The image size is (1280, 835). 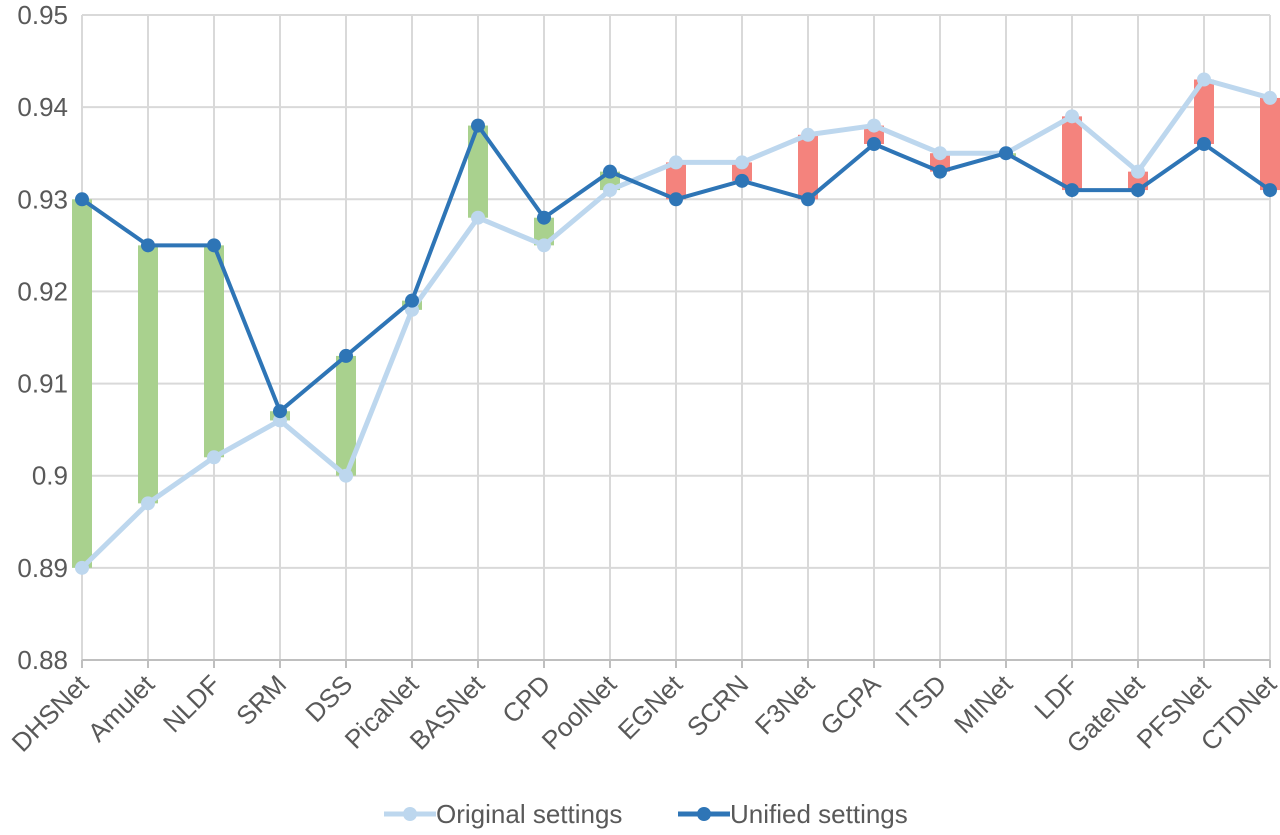 I want to click on y-axis-ticks: 0.88 0.89 0.9 0.91 0.92 0.93 0.94 0.95, so click(x=42, y=337).